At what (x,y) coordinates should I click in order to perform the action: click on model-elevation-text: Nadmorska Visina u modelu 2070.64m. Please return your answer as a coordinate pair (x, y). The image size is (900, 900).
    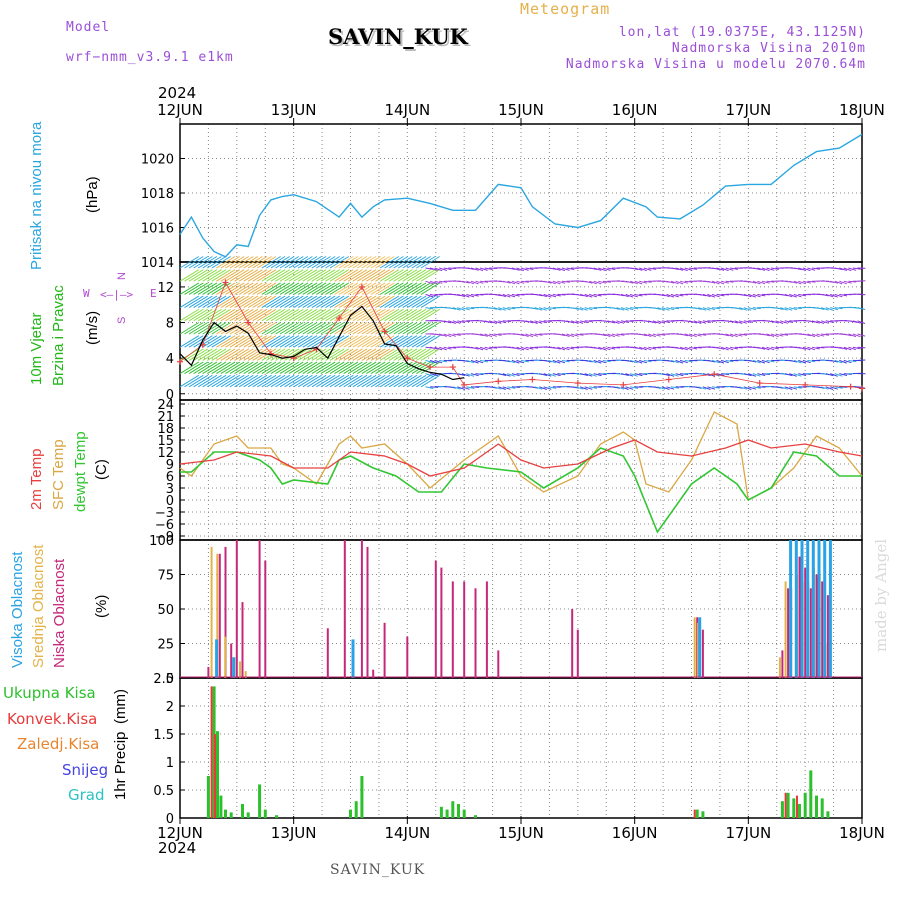
    Looking at the image, I should click on (715, 64).